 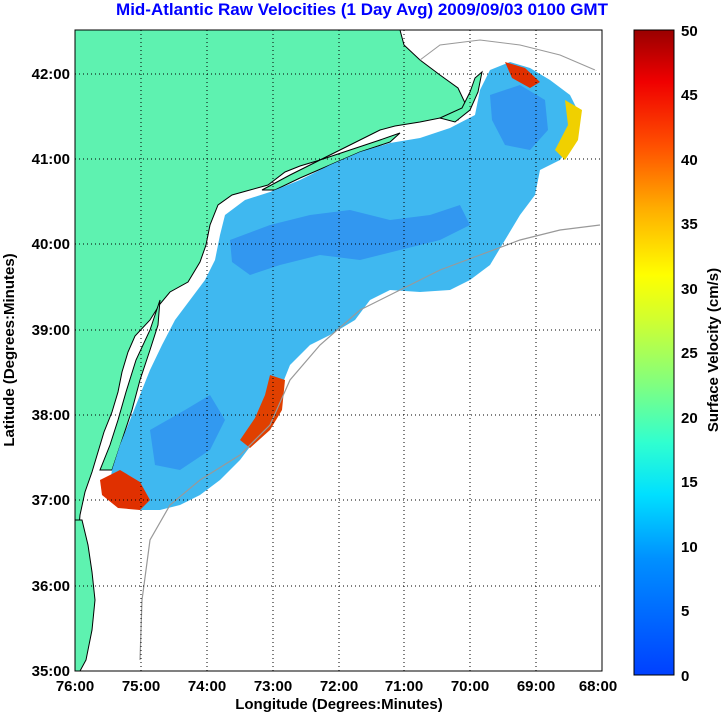 What do you see at coordinates (51, 586) in the screenshot?
I see `y-tick-label: 36:00` at bounding box center [51, 586].